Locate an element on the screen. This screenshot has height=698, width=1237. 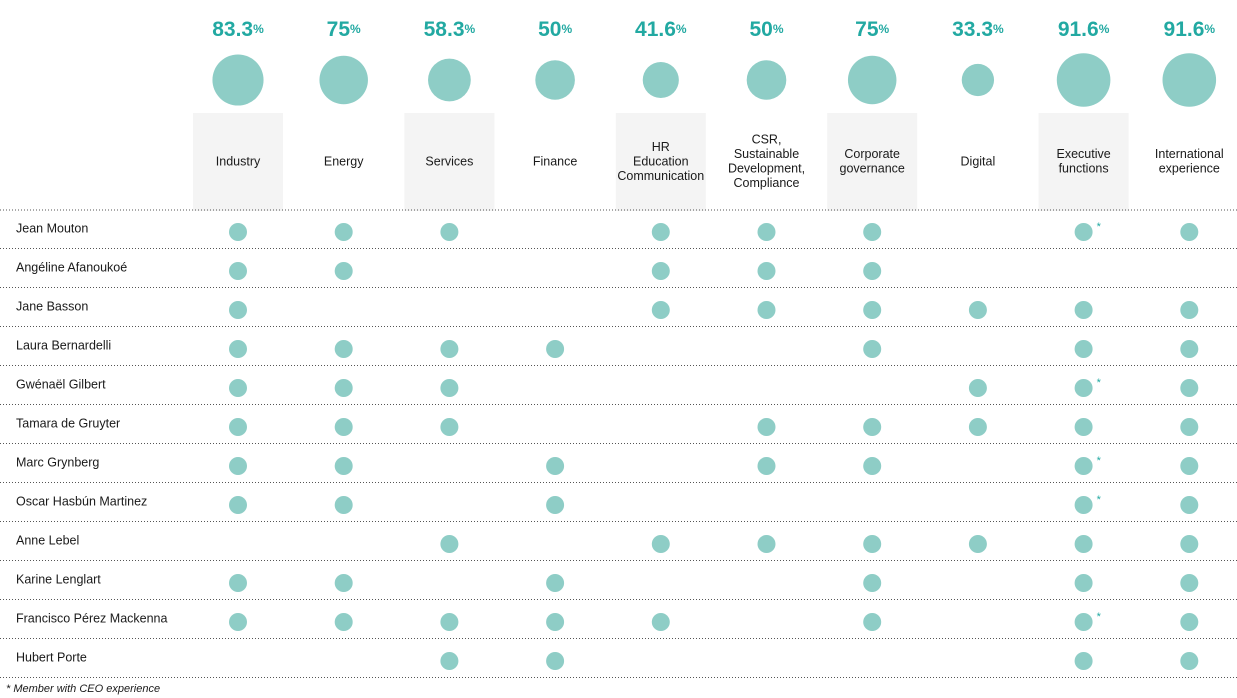
column-label: CSR, is located at coordinates (767, 140).